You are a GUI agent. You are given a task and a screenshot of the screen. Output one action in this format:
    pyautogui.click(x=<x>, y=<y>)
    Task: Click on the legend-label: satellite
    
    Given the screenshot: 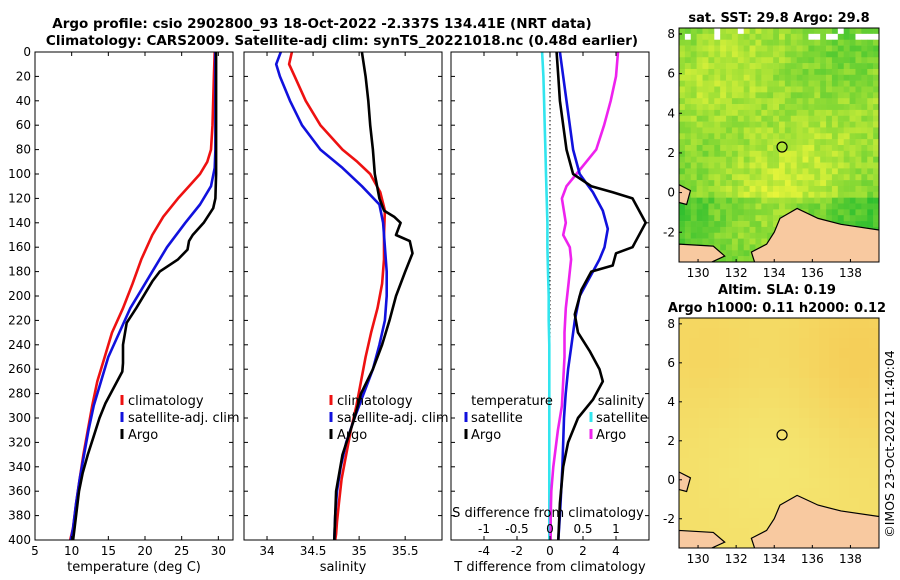 What is the action you would take?
    pyautogui.click(x=497, y=418)
    